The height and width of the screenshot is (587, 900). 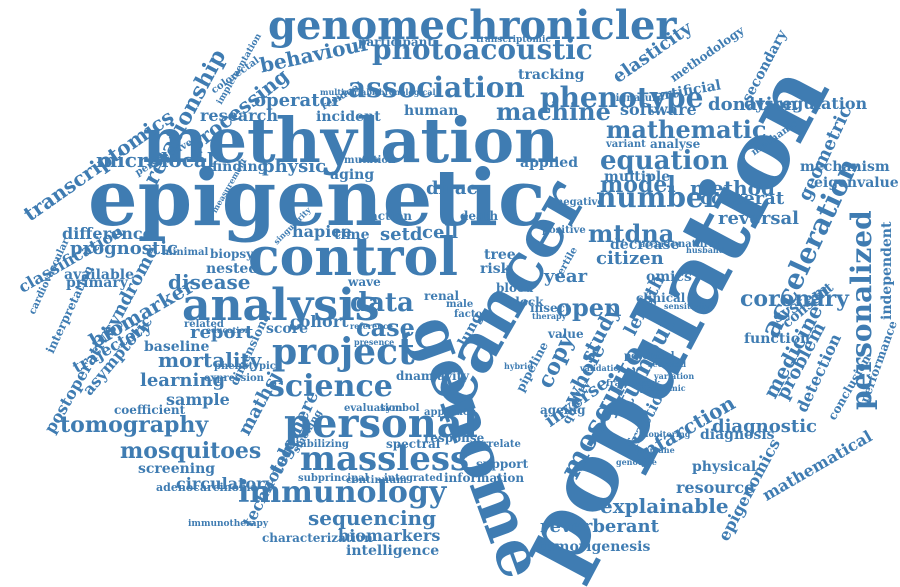 What do you see at coordinates (753, 104) in the screenshot?
I see `word-donation: donation` at bounding box center [753, 104].